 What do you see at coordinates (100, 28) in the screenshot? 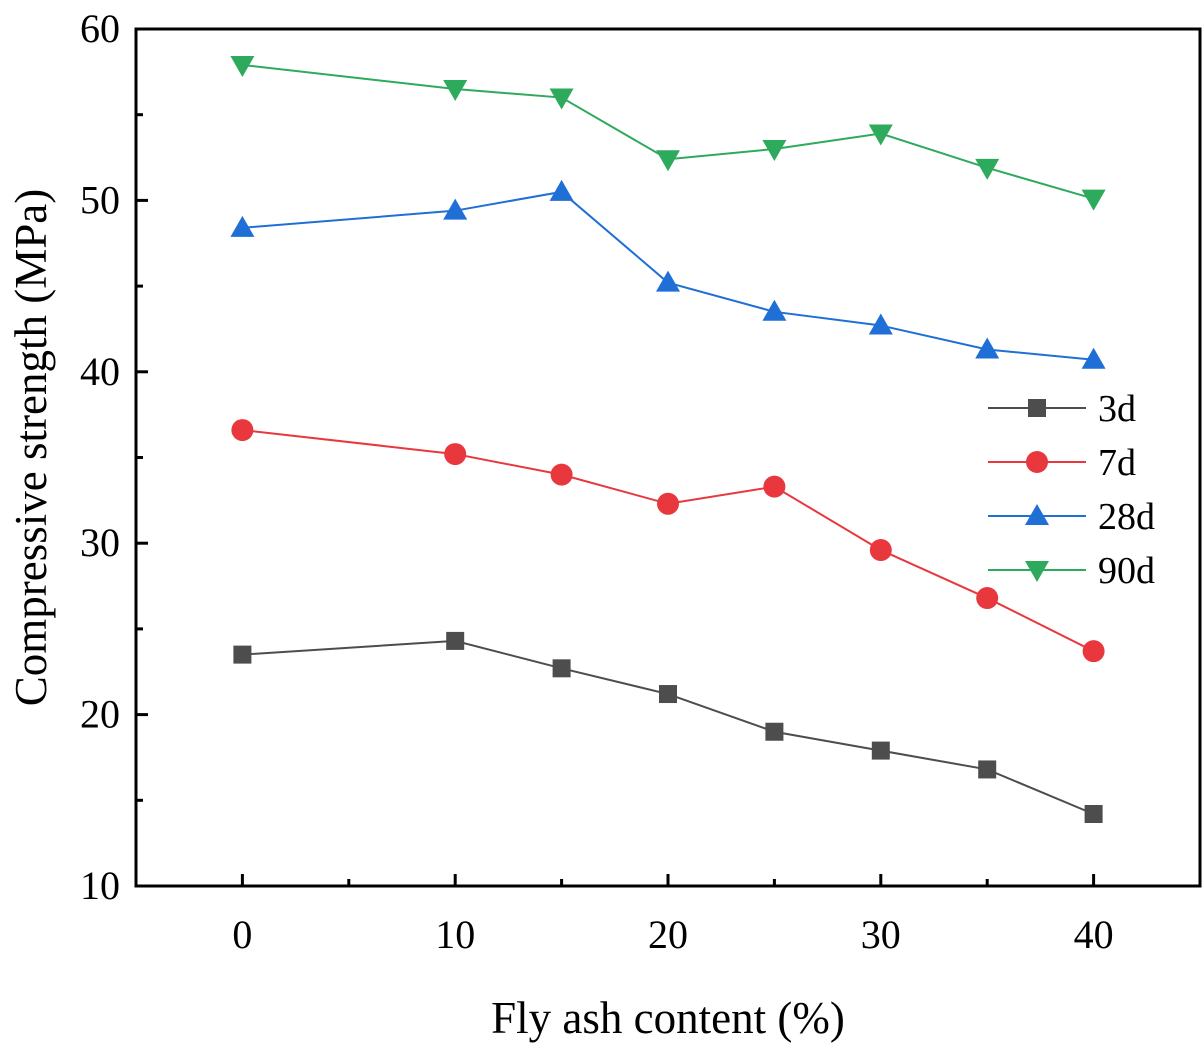
I see `y-tick-label: 60` at bounding box center [100, 28].